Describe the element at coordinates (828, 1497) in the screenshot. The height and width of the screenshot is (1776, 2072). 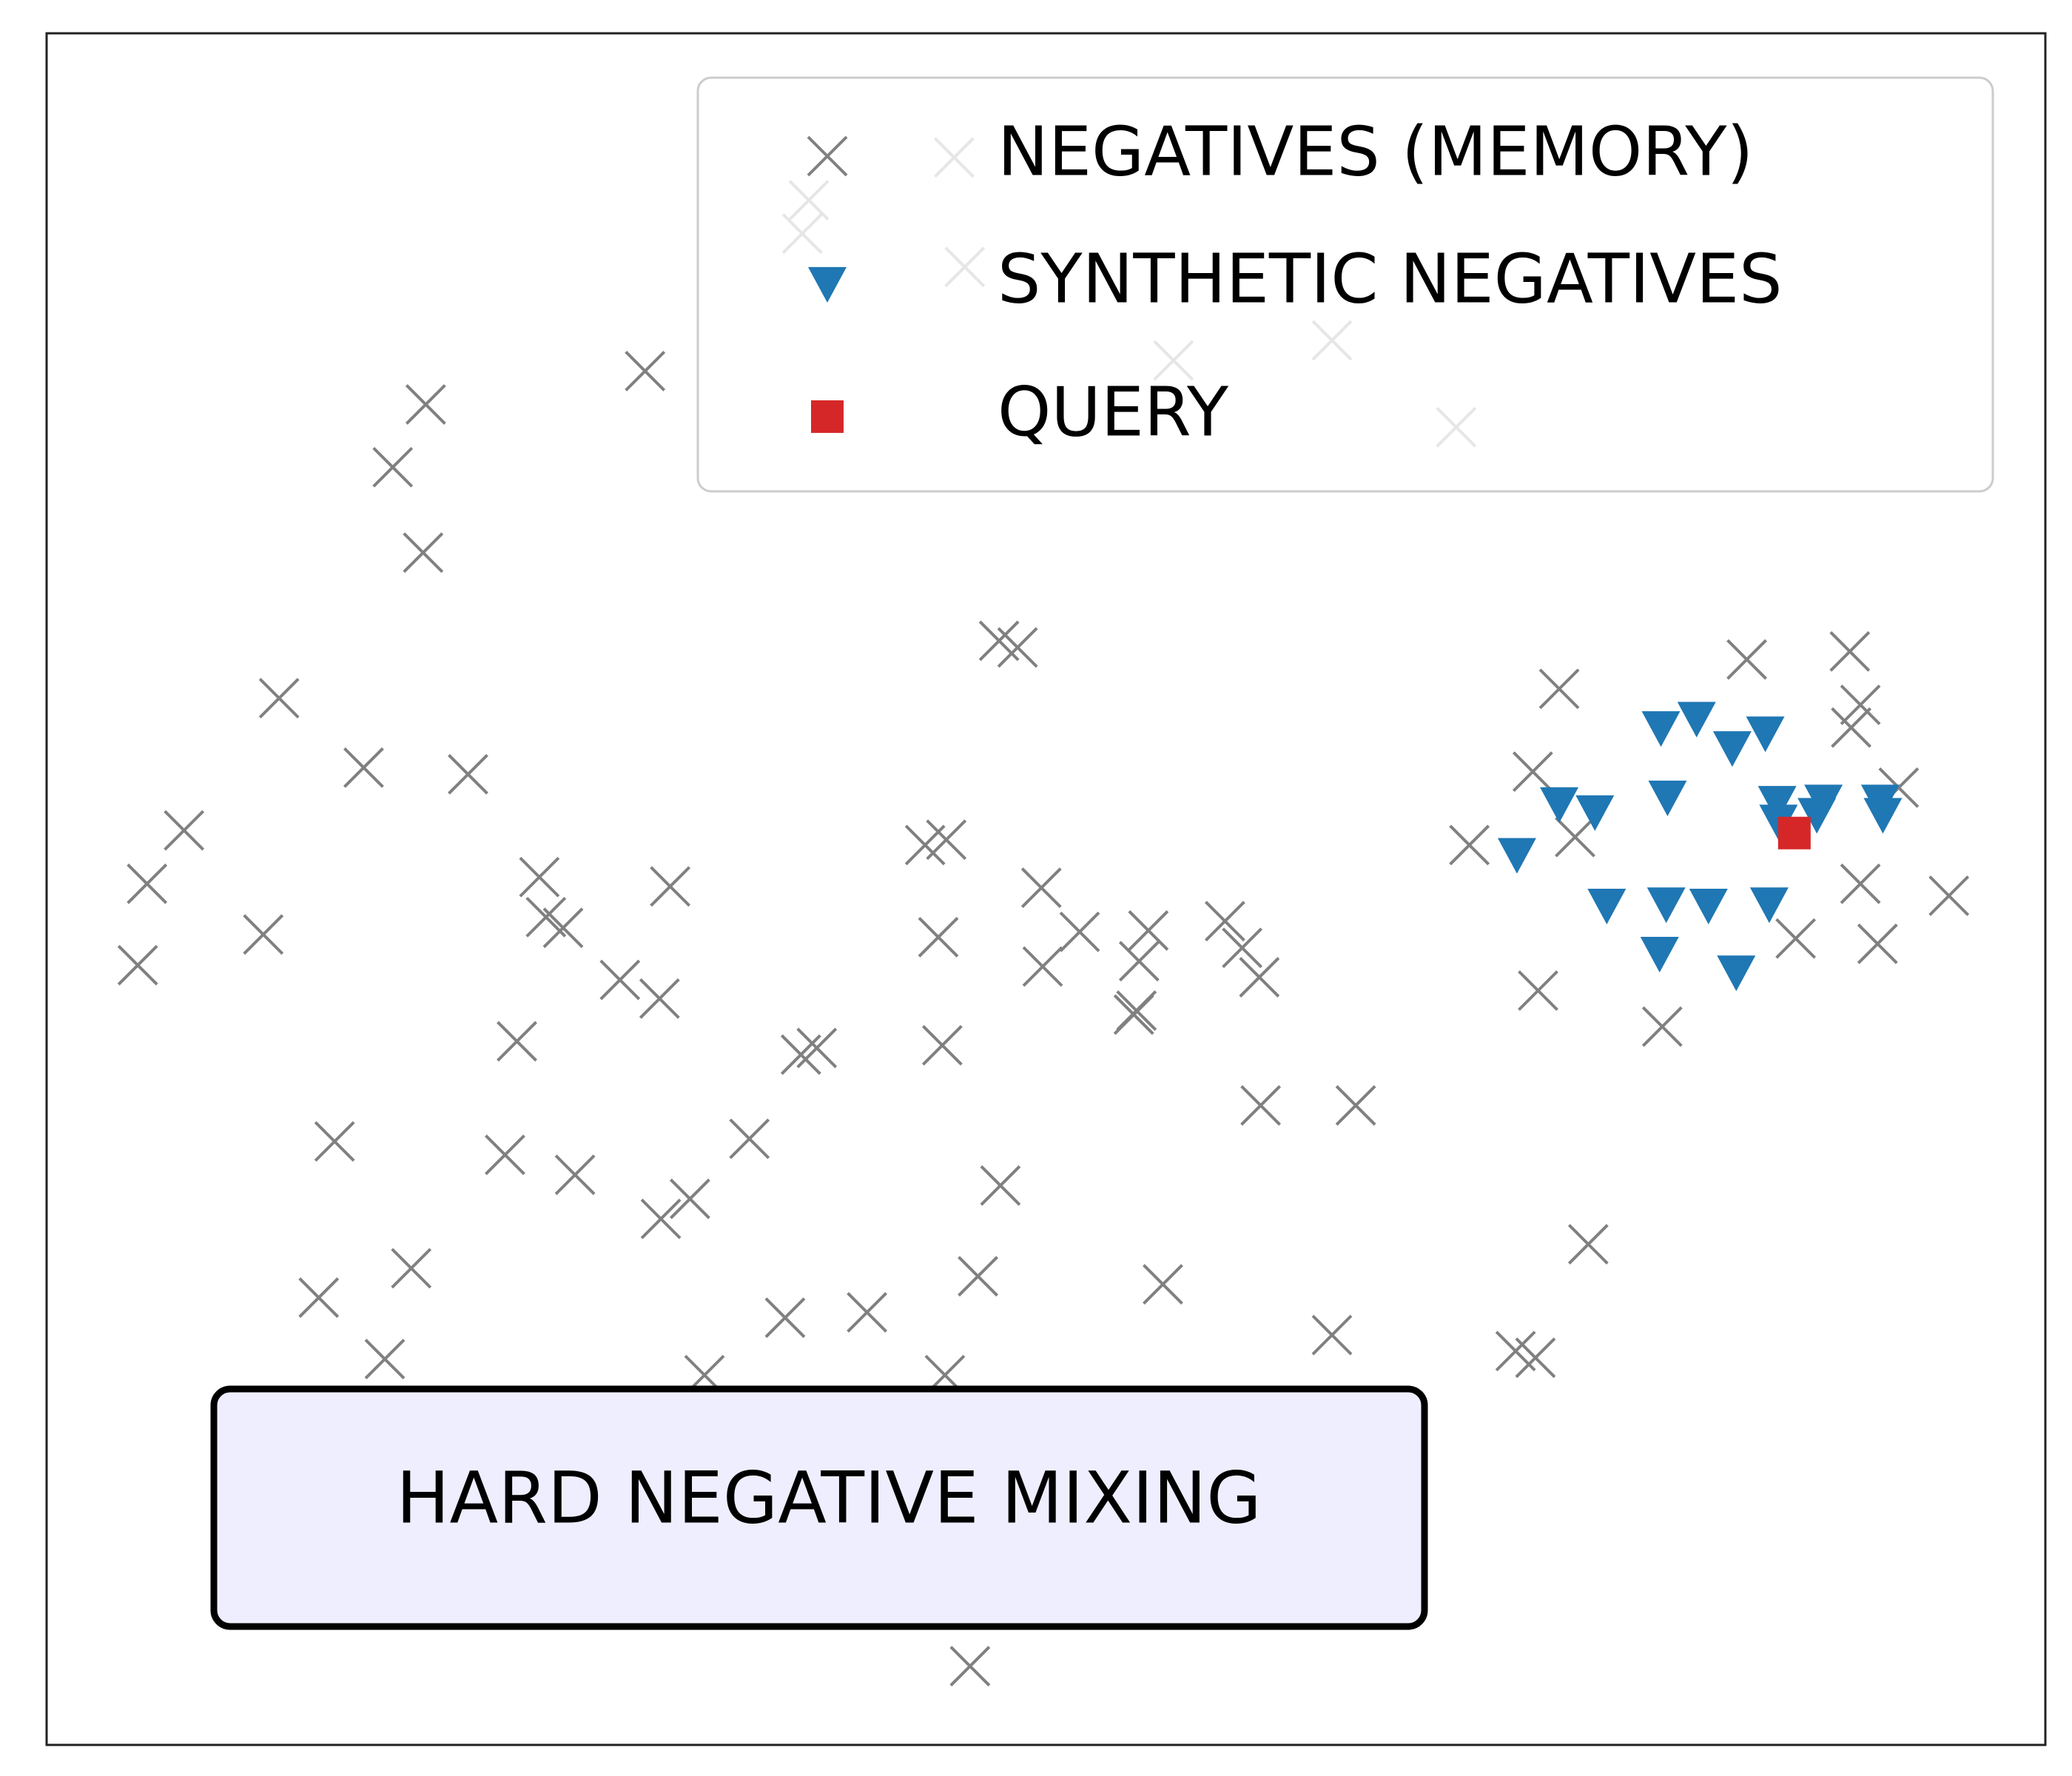
I see `annotation: HARD NEGATIVE MIXING` at that location.